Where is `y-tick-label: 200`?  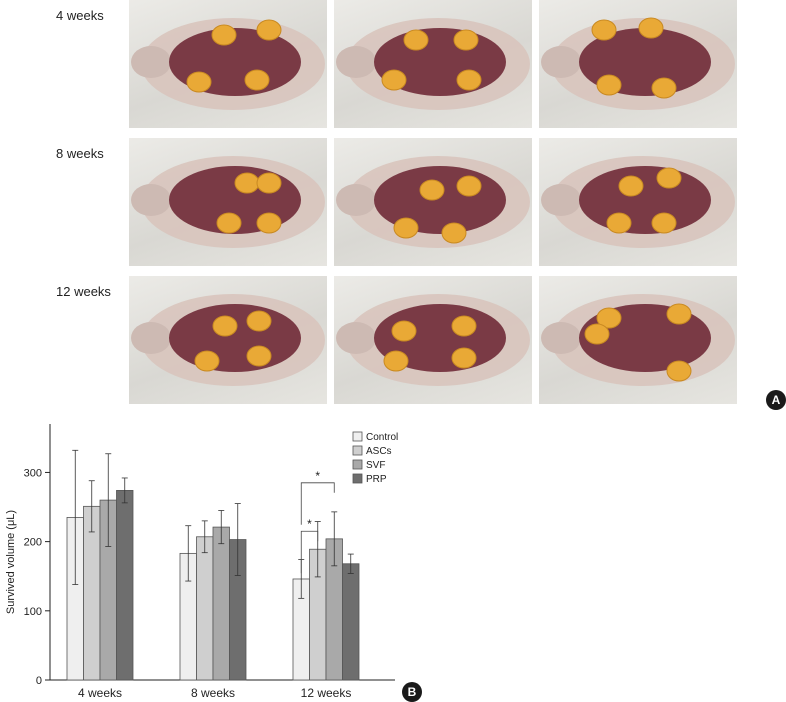 y-tick-label: 200 is located at coordinates (33, 543).